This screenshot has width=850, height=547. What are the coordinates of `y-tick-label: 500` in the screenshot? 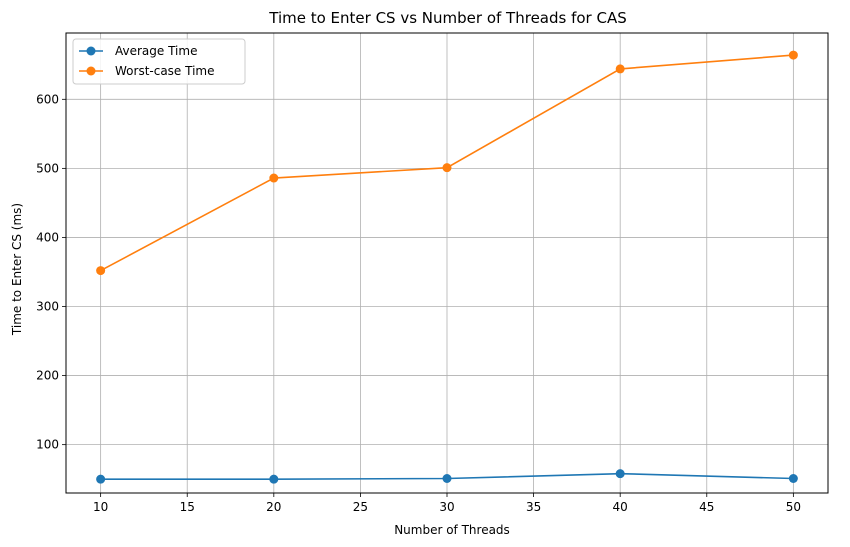 It's located at (47, 168).